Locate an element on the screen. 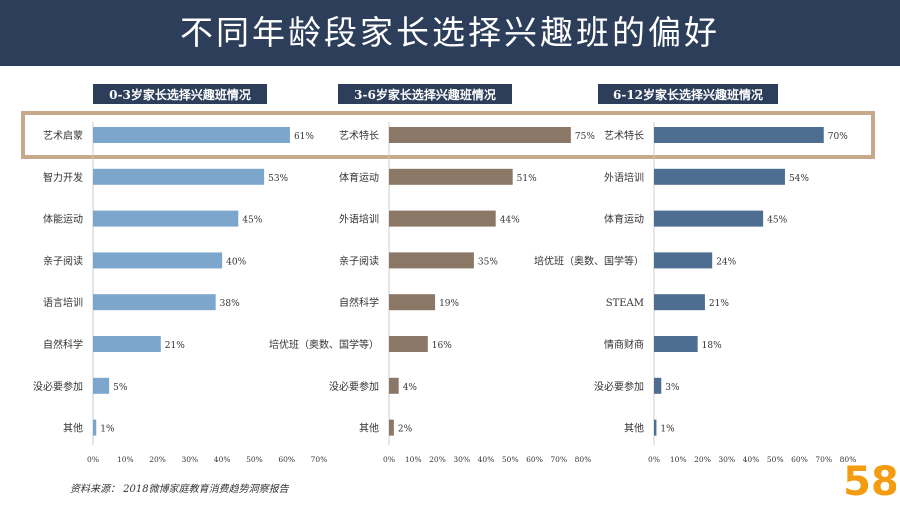  highlight-box is located at coordinates (448, 135).